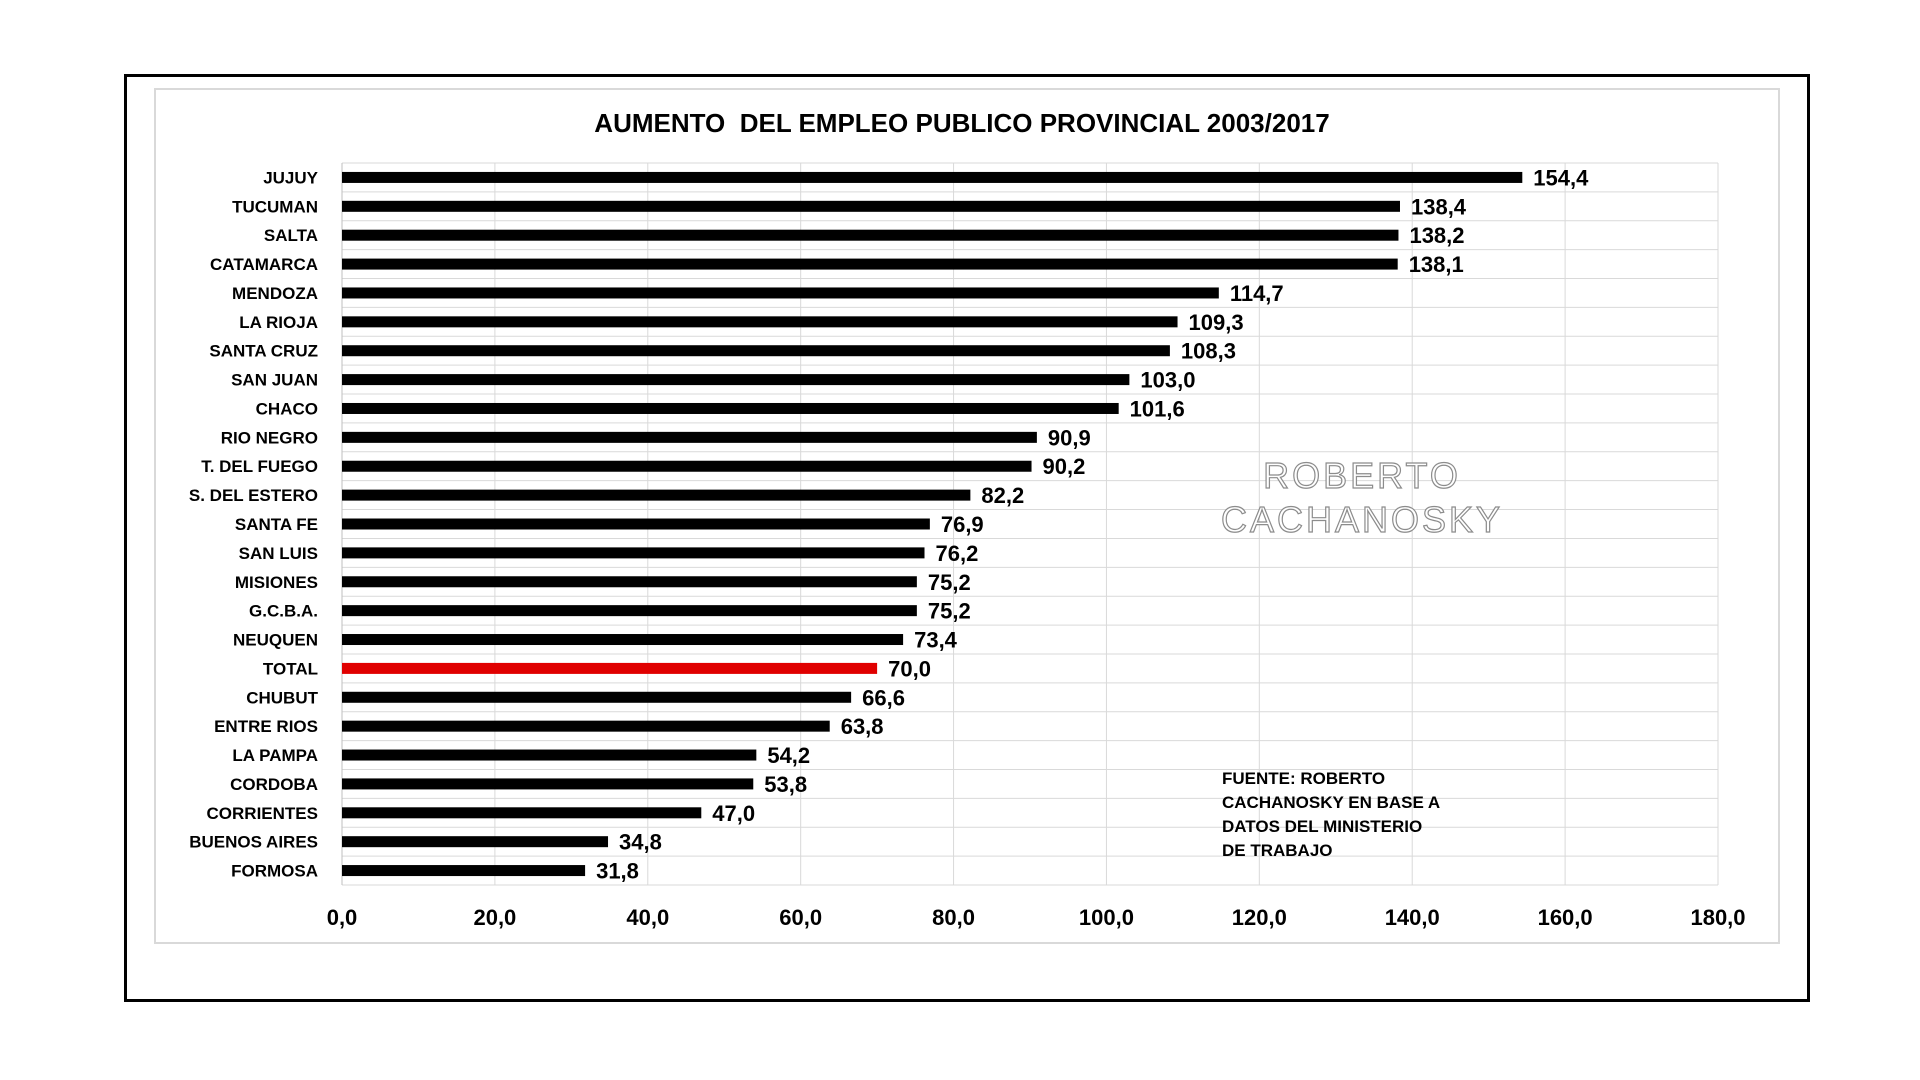 Image resolution: width=1920 pixels, height=1080 pixels. I want to click on x-tick-label: 140,0, so click(1412, 917).